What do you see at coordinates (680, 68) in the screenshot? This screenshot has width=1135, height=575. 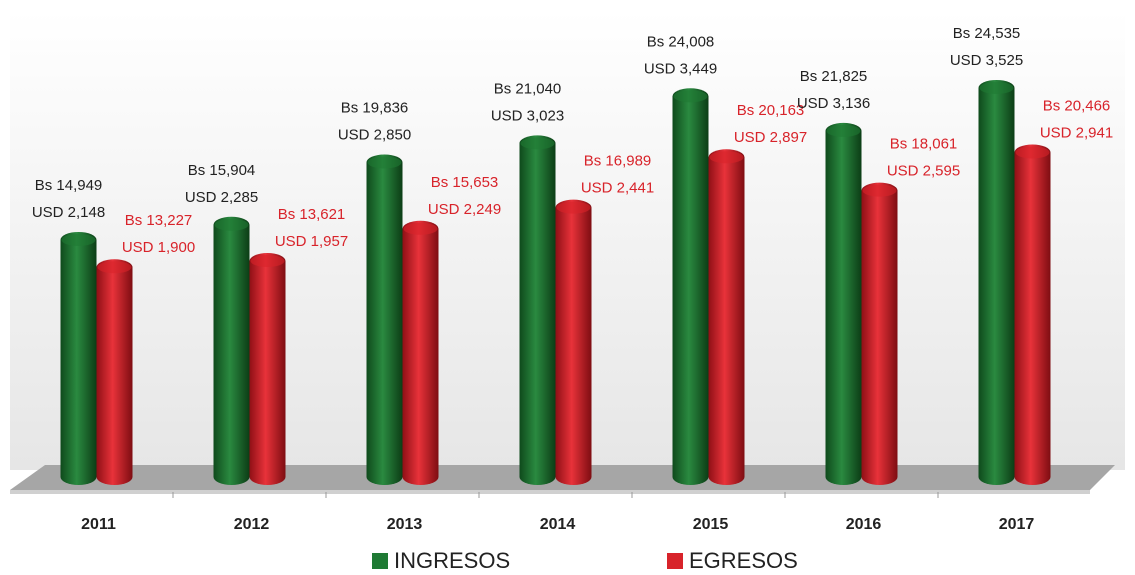 I see `usd-label: USD 3,449` at bounding box center [680, 68].